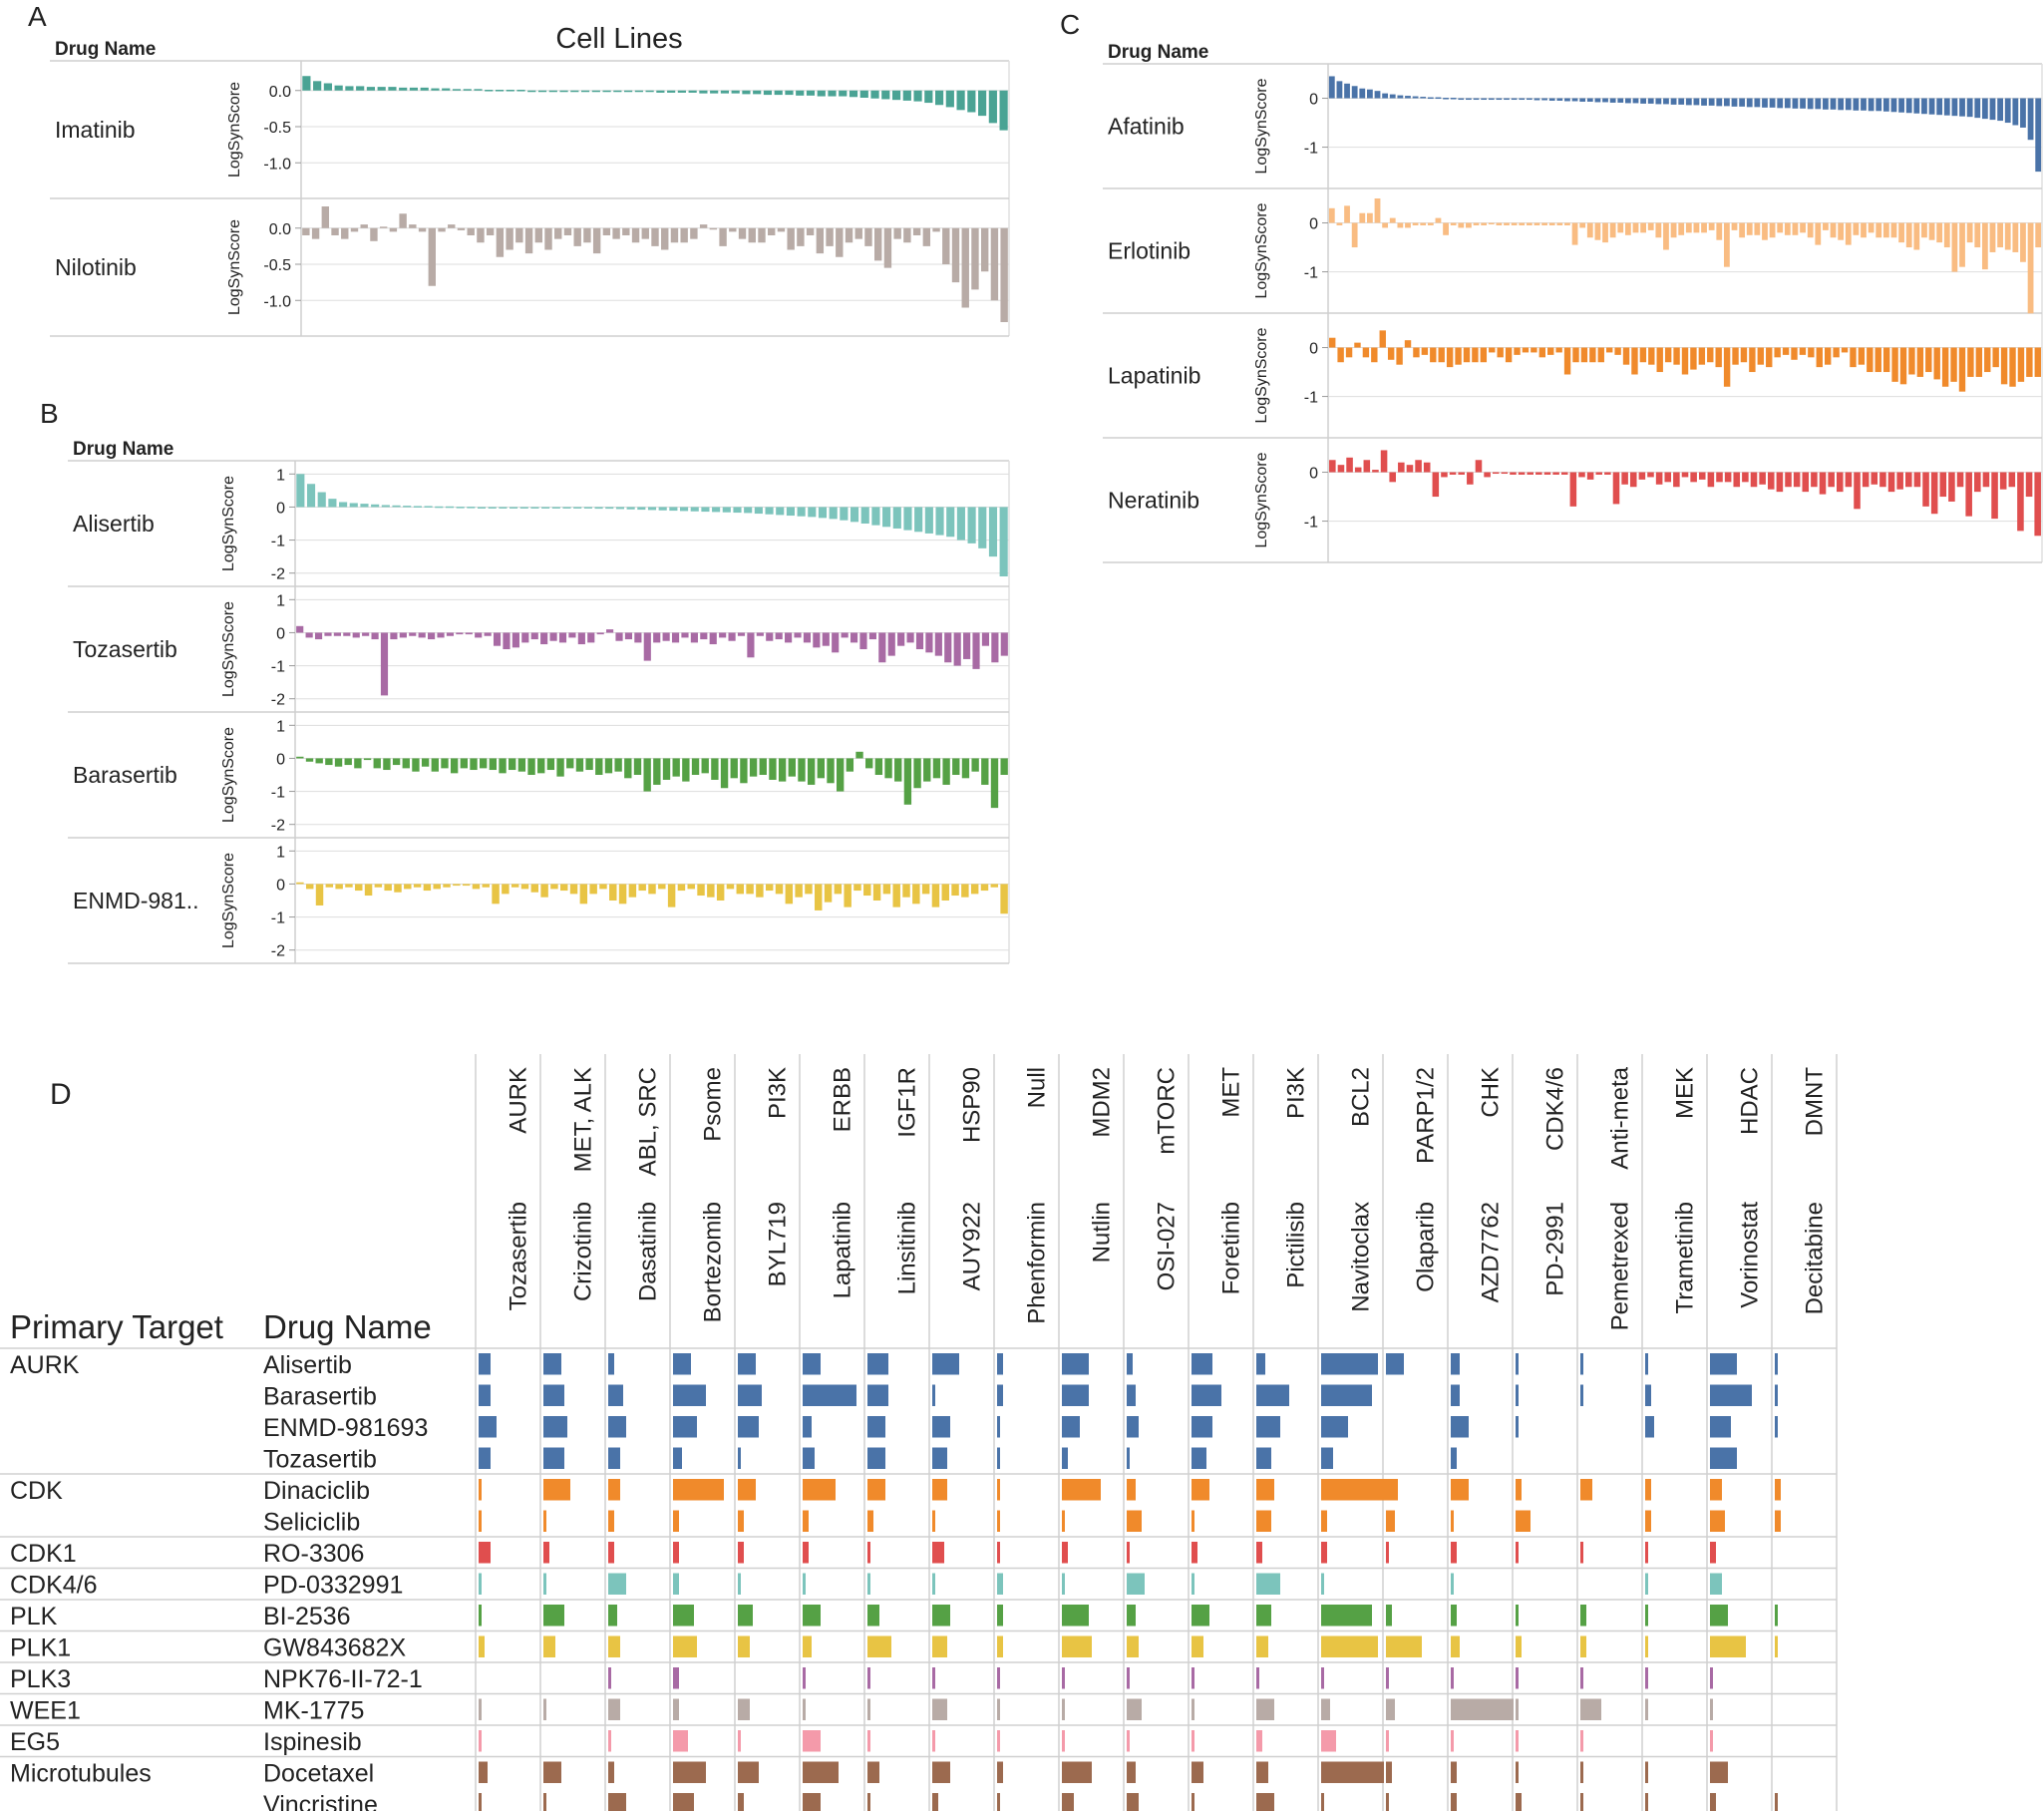 The image size is (2044, 1811). What do you see at coordinates (583, 1251) in the screenshot?
I see `column-drug-label: Crizotinib` at bounding box center [583, 1251].